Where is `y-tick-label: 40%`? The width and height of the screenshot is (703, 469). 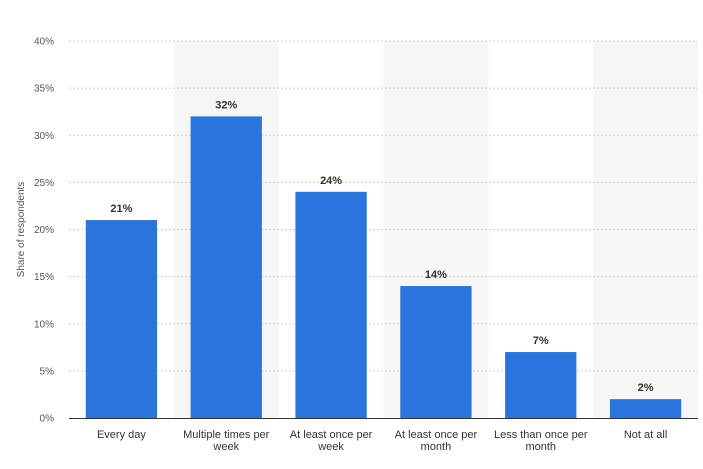
y-tick-label: 40% is located at coordinates (44, 42).